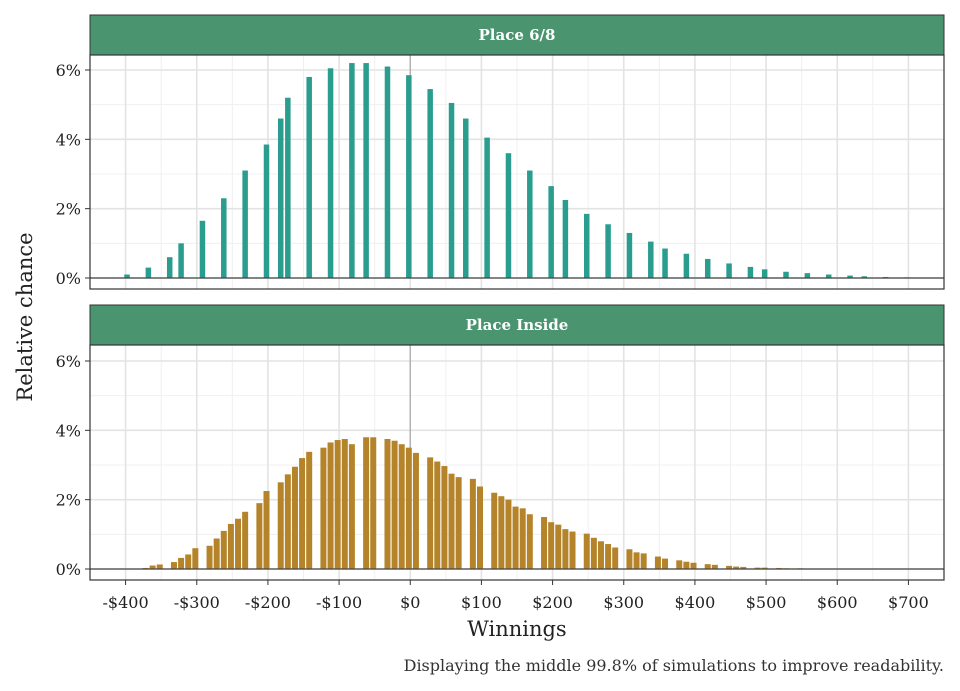  What do you see at coordinates (908, 602) in the screenshot?
I see `x-tick-label: $700` at bounding box center [908, 602].